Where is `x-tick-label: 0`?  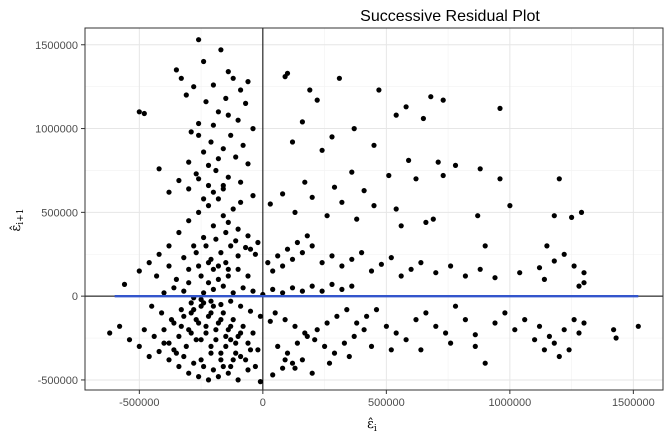
x-tick-label: 0 is located at coordinates (263, 403).